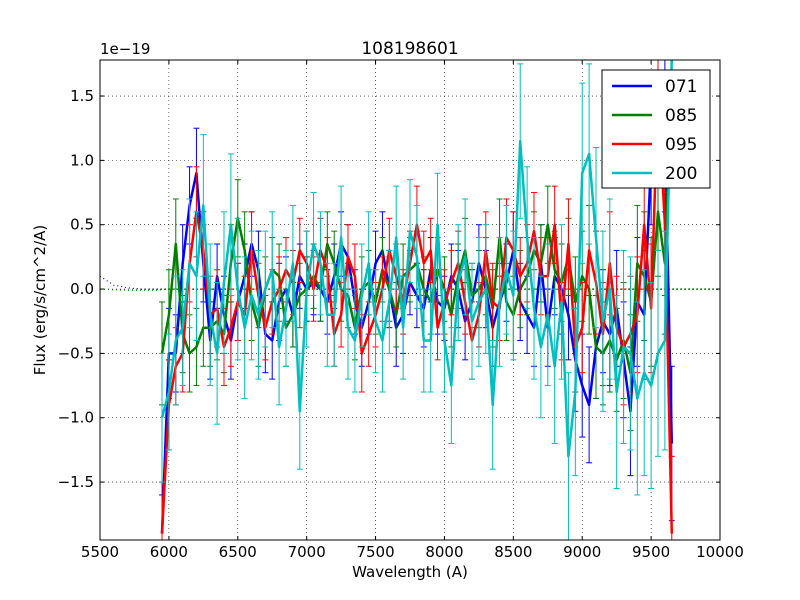 This screenshot has width=800, height=600. I want to click on legend-box, so click(656, 129).